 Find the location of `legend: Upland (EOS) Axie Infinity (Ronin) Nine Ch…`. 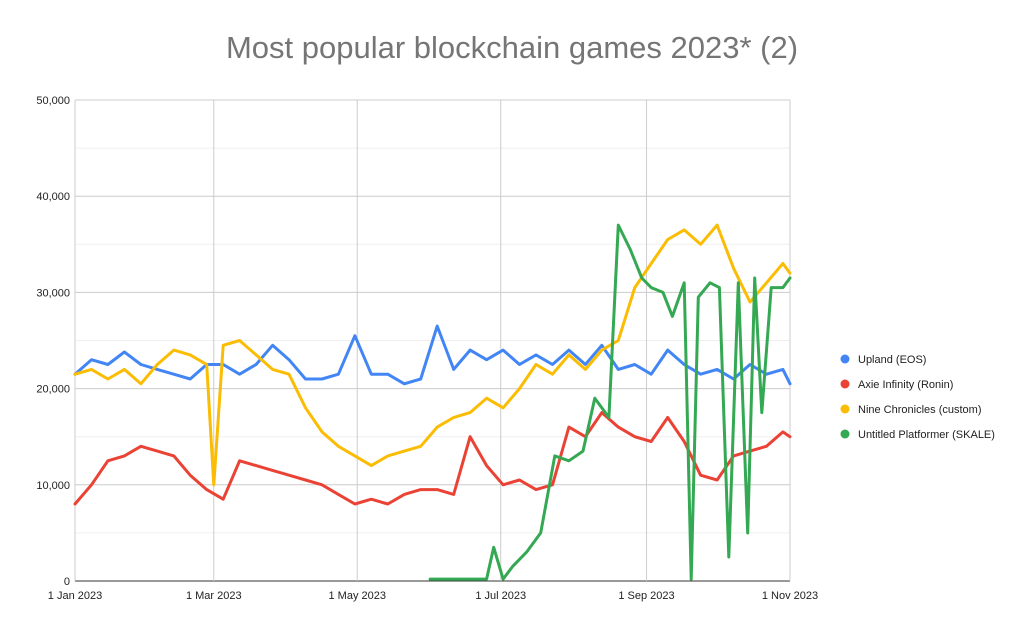

legend: Upland (EOS) Axie Infinity (Ronin) Nine Ch… is located at coordinates (917, 397).